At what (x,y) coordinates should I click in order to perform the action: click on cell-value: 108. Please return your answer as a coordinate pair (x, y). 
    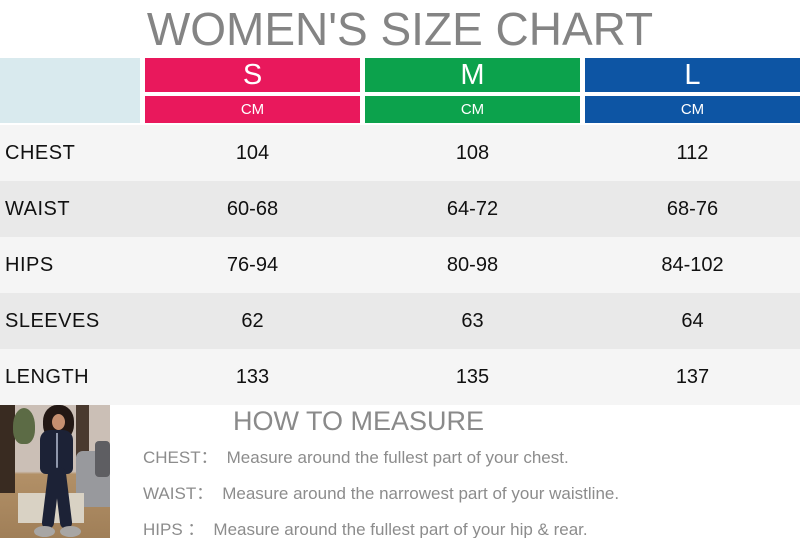
    Looking at the image, I should click on (472, 152).